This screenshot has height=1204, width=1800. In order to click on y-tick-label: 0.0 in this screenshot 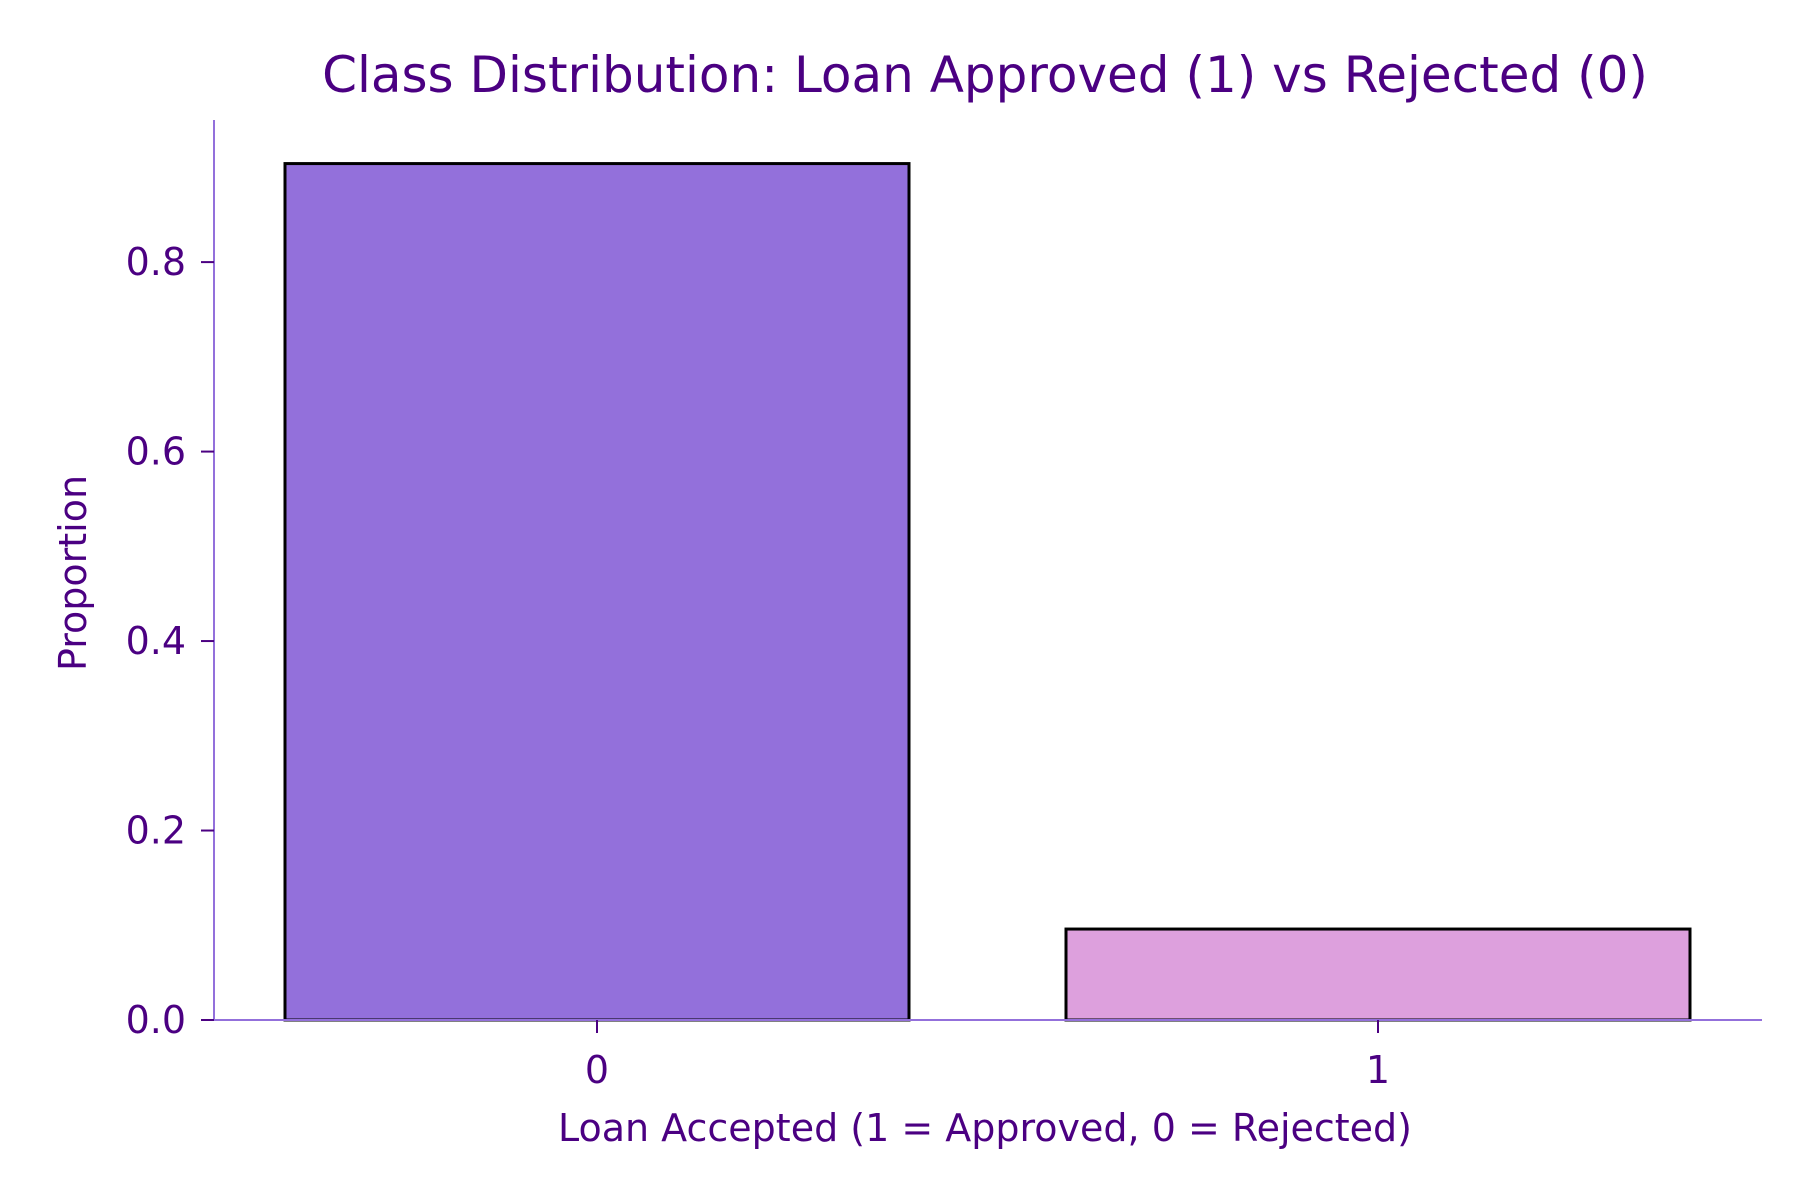, I will do `click(156, 1020)`.